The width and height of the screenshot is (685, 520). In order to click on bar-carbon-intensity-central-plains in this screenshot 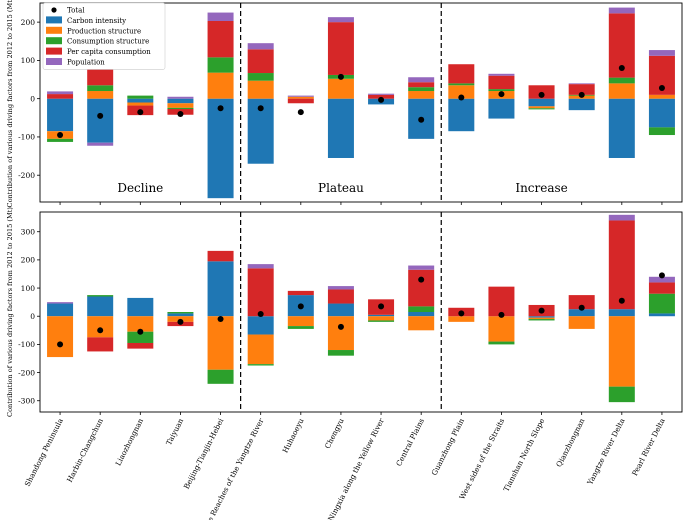, I will do `click(421, 314)`.